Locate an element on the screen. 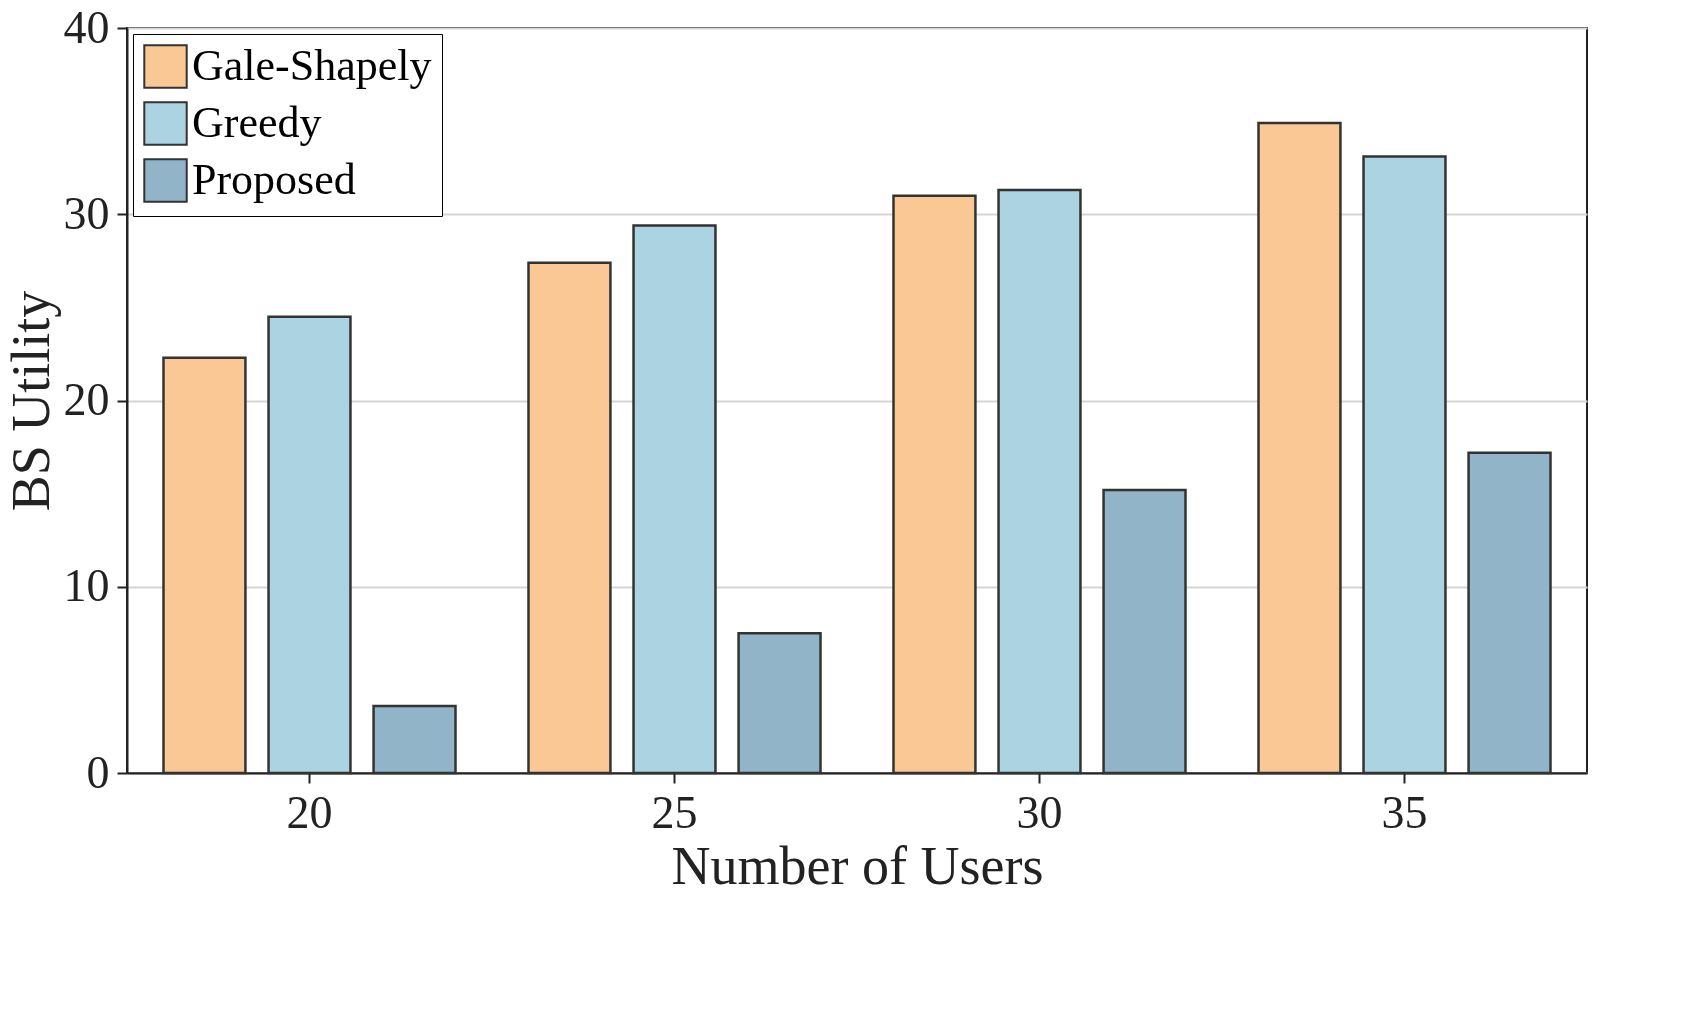  y-tick-label: 20 is located at coordinates (86, 399).